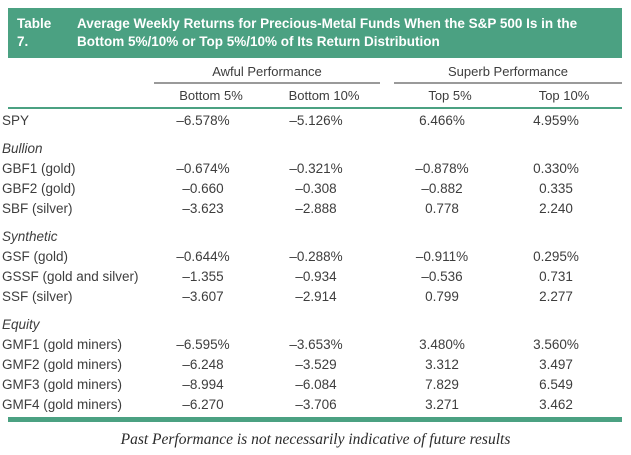 The height and width of the screenshot is (455, 631). Describe the element at coordinates (35, 256) in the screenshot. I see `fund-label: GSF (gold)` at that location.